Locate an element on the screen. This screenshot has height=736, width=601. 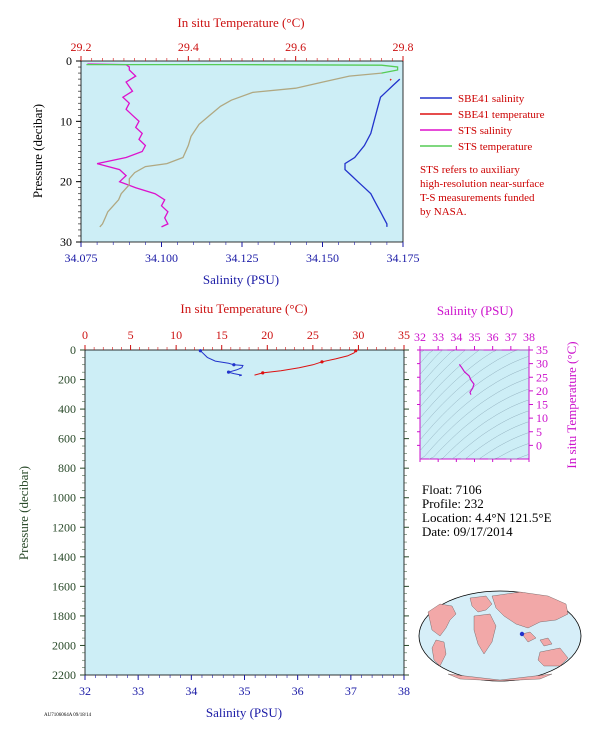
footnote-line: high-resolution near-surface is located at coordinates (482, 184).